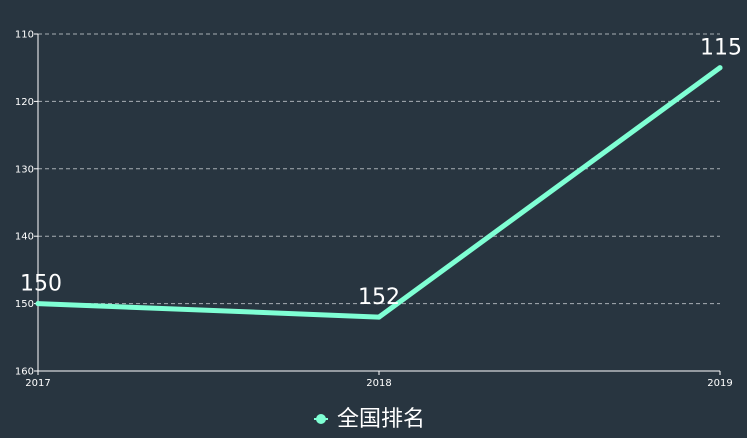 This screenshot has width=747, height=438. Describe the element at coordinates (24, 304) in the screenshot. I see `y-tick-label-150: 150` at that location.